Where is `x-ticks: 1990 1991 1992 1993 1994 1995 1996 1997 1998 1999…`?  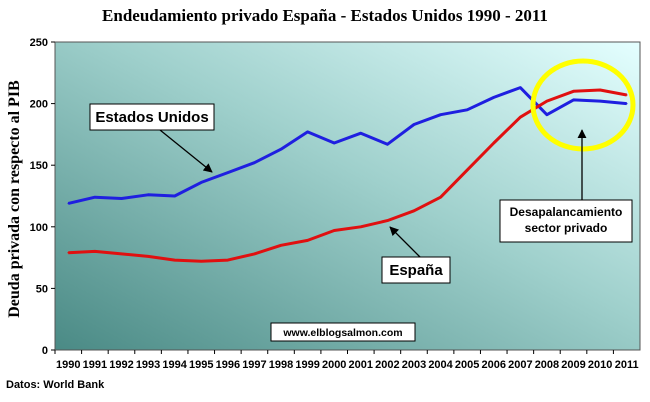
x-ticks: 1990 1991 1992 1993 1994 1995 1996 1997 1998 1999… is located at coordinates (346, 360).